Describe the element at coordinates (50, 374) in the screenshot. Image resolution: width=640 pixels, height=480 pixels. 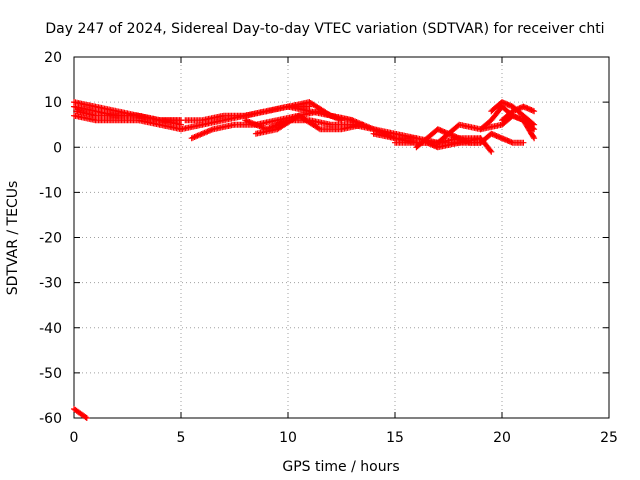
I see `y-tick-label: -50` at that location.